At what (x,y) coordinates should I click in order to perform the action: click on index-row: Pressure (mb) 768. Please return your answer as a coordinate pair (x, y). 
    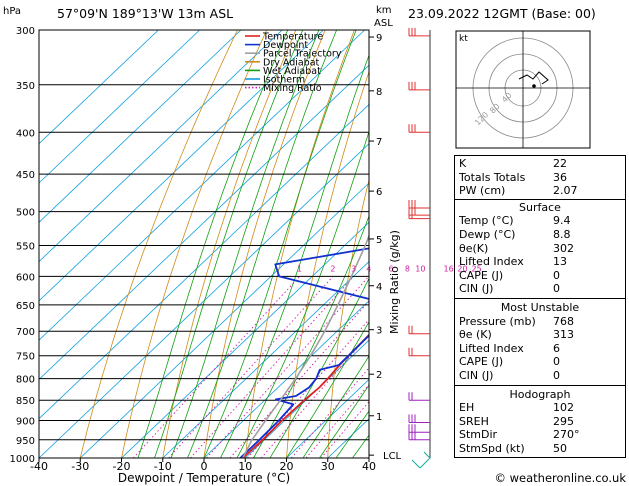
    Looking at the image, I should click on (540, 322).